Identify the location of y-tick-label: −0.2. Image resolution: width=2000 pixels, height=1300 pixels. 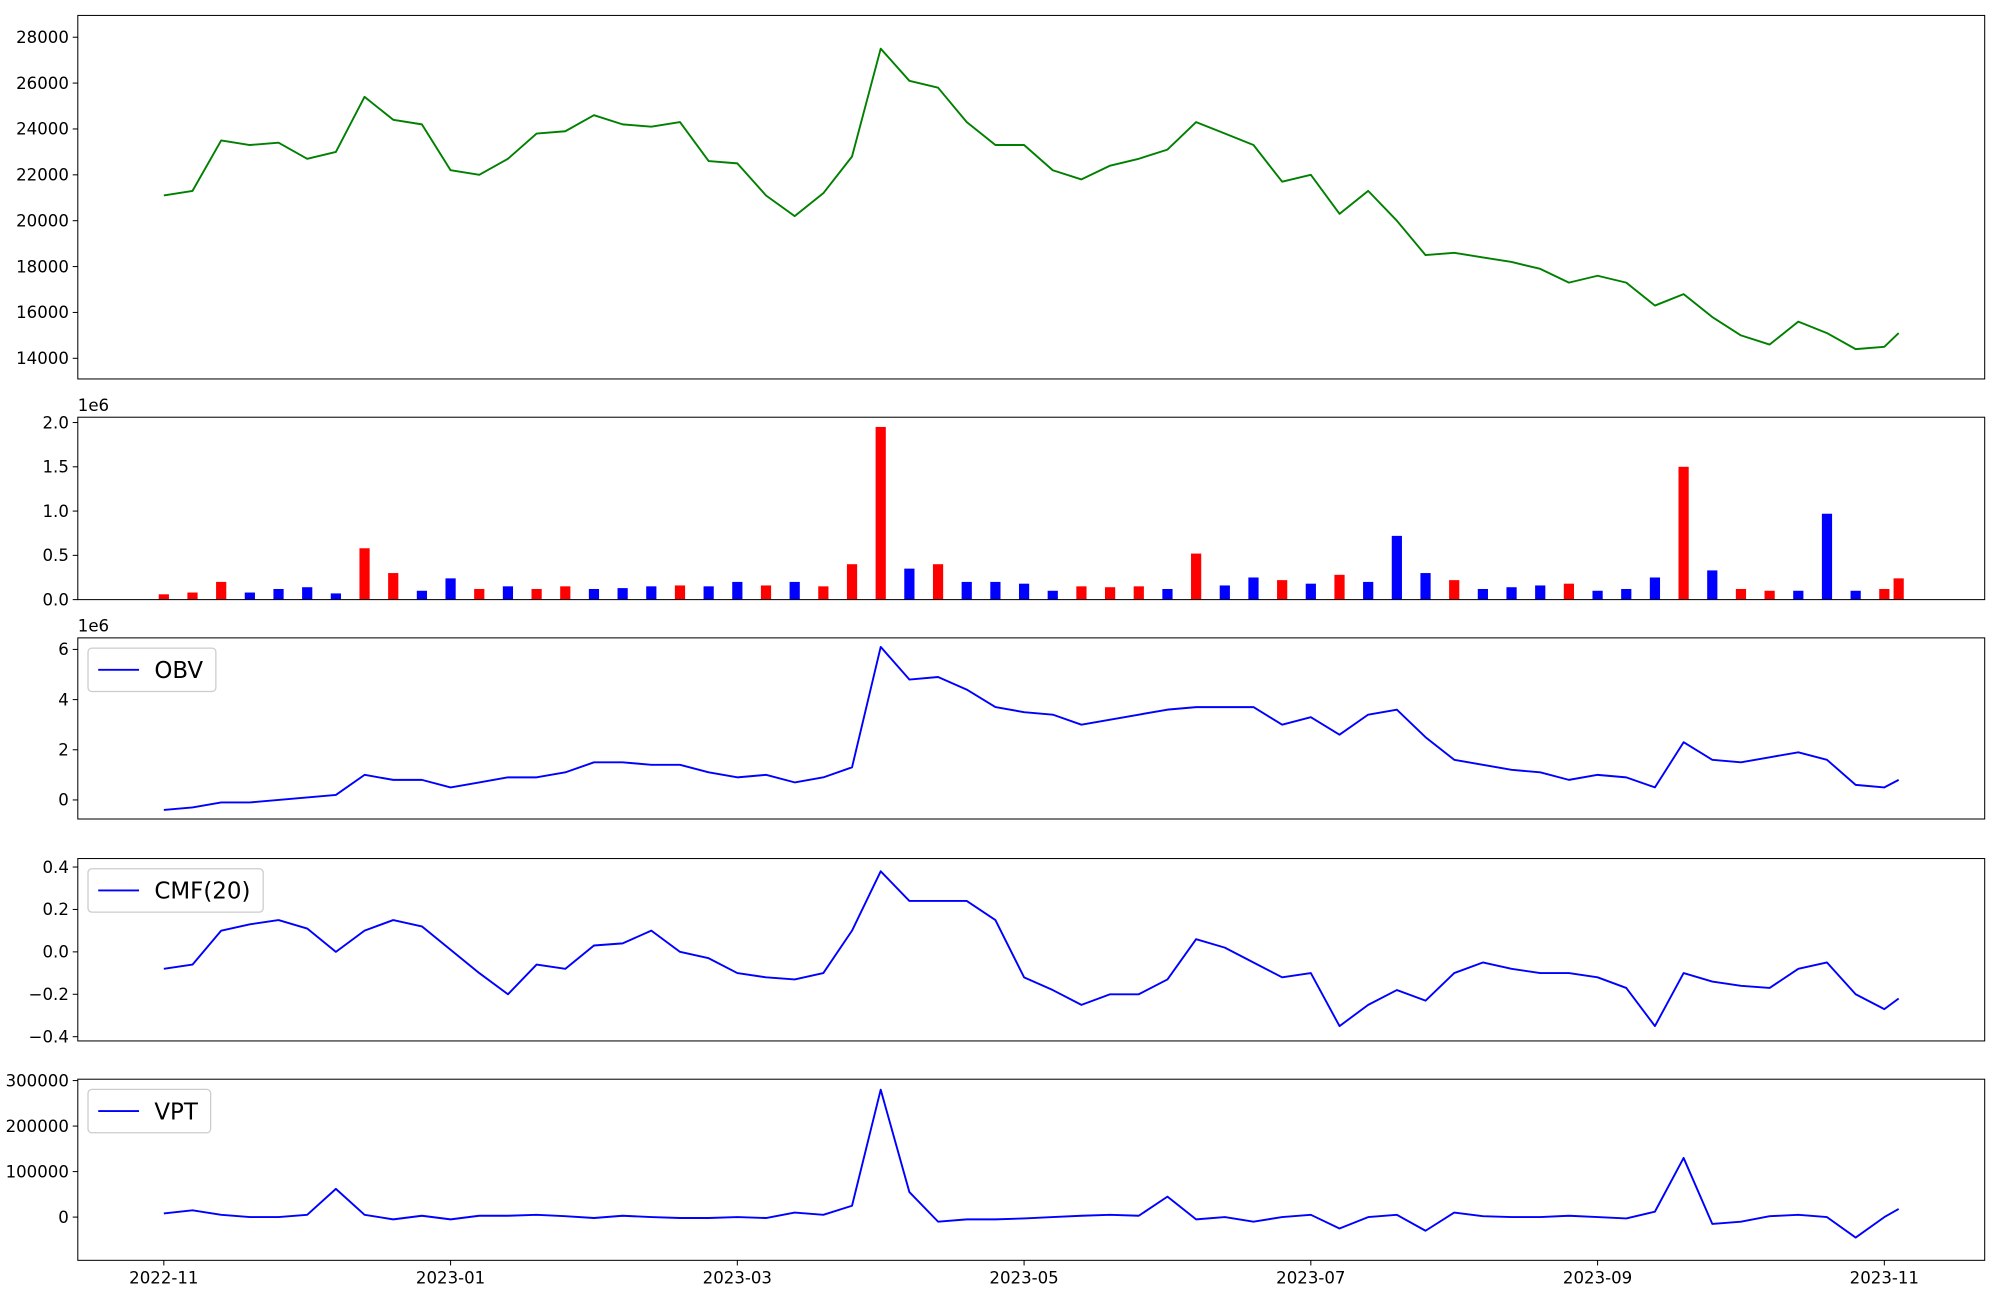
(49, 994).